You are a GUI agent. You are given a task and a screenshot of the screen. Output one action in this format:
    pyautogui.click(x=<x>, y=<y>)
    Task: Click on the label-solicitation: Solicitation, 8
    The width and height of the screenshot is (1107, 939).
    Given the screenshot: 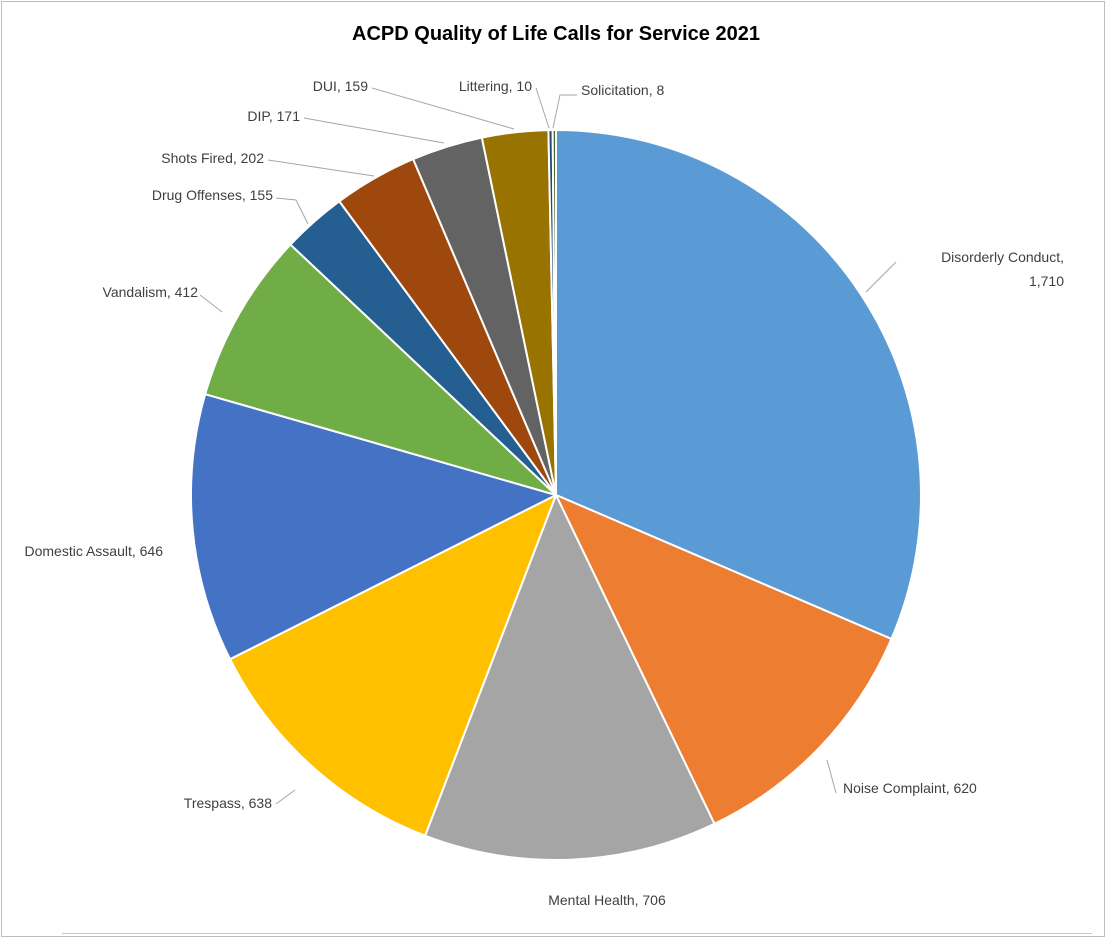 What is the action you would take?
    pyautogui.click(x=622, y=90)
    